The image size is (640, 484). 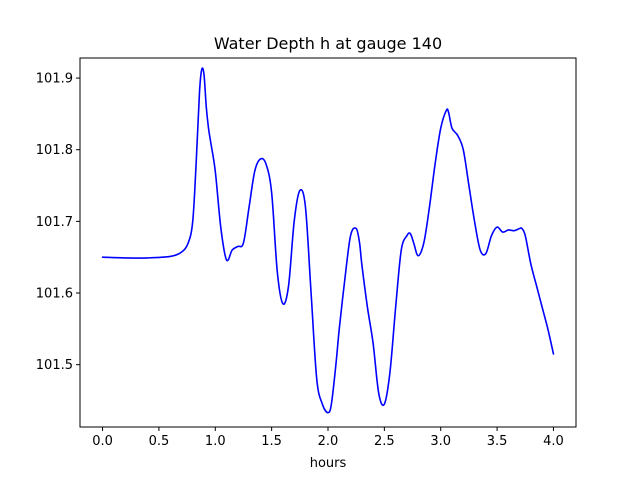 I want to click on x-tick-label: 0.0, so click(x=102, y=441).